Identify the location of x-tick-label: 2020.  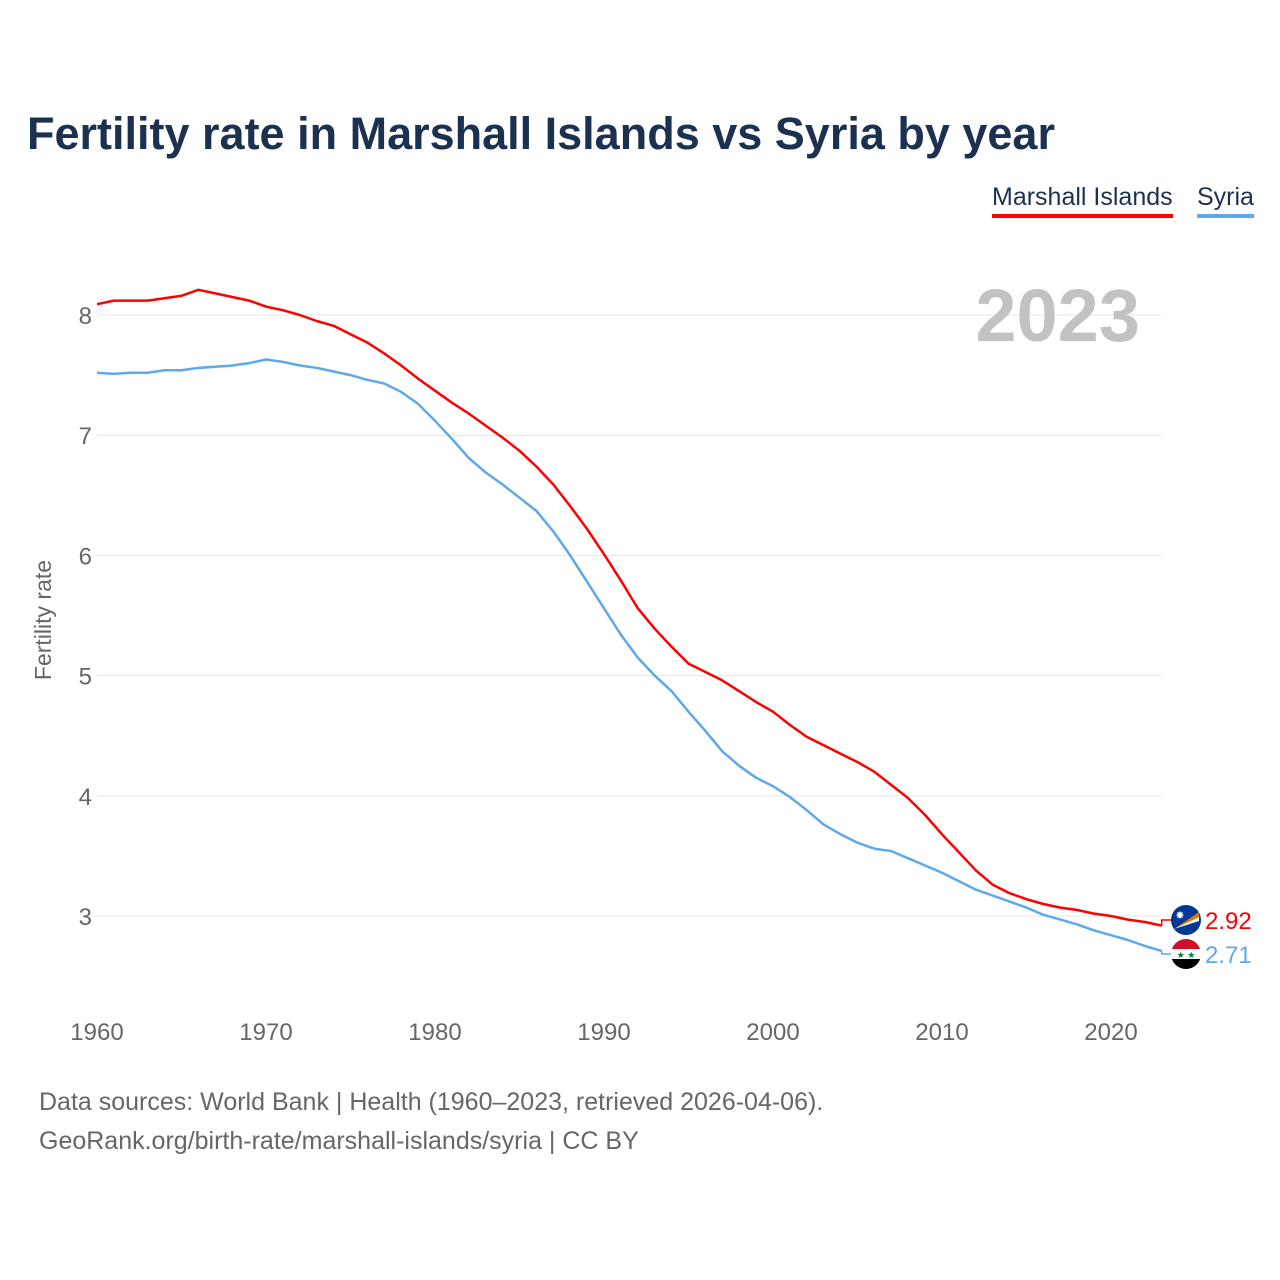
(1110, 1032).